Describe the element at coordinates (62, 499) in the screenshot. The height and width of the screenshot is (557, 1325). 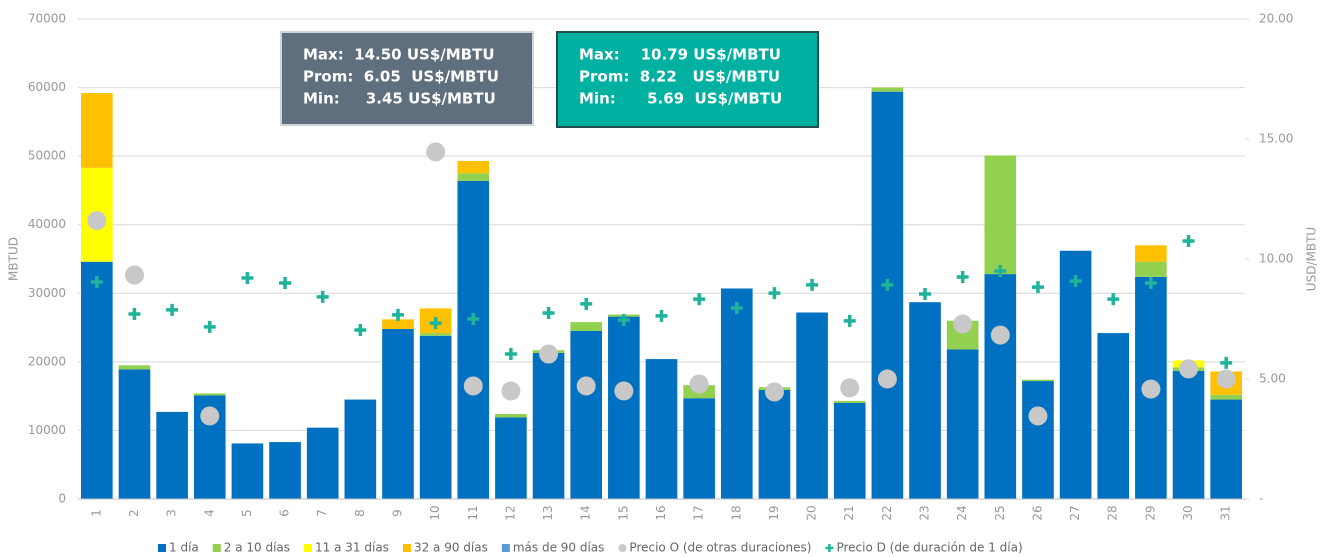
I see `y-tick-label: 0` at that location.